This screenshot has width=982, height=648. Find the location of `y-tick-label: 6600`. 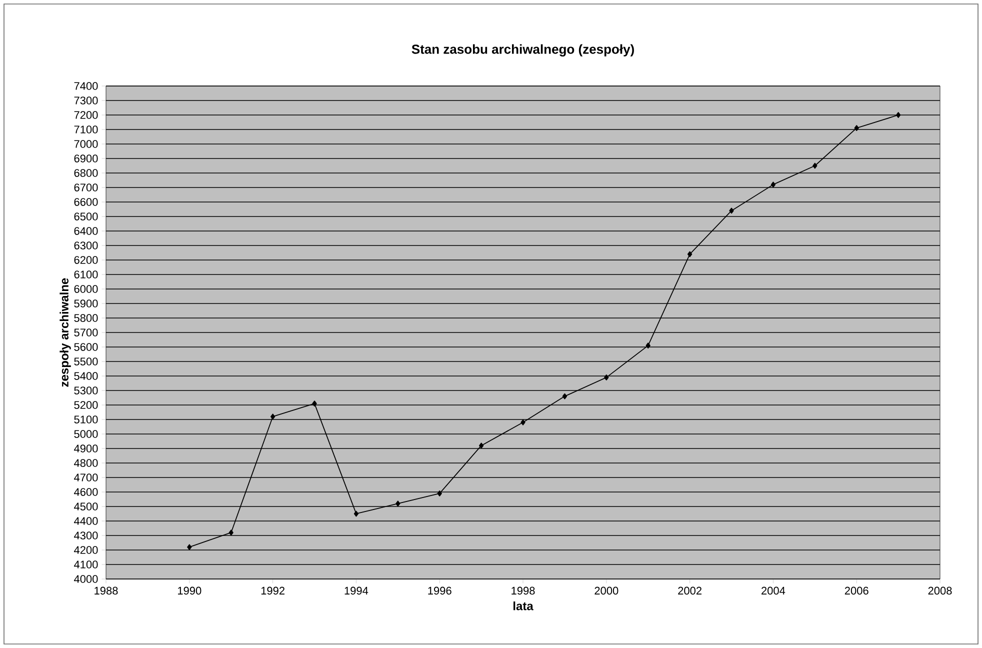

y-tick-label: 6600 is located at coordinates (86, 202).